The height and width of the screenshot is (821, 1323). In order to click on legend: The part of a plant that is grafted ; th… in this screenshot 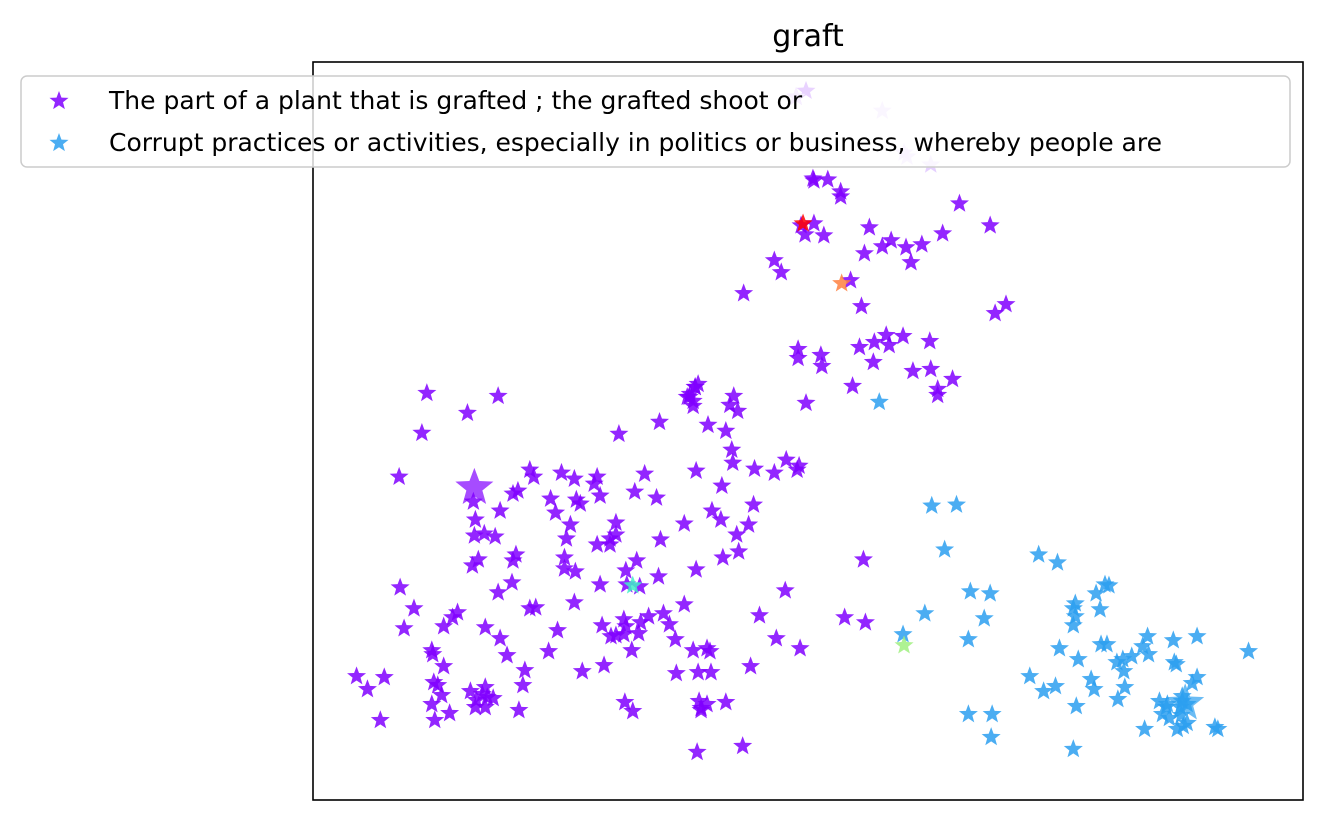, I will do `click(655, 121)`.